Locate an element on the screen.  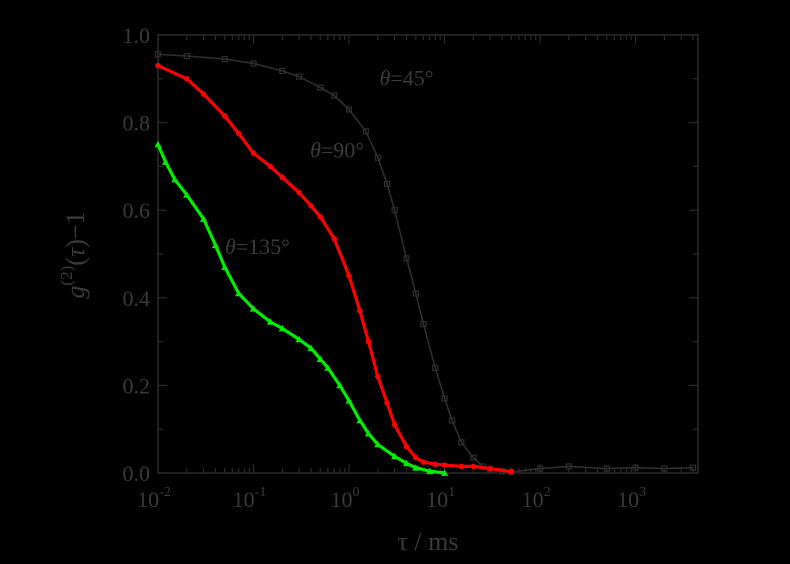
y-tick-label: 0.2 is located at coordinates (137, 385).